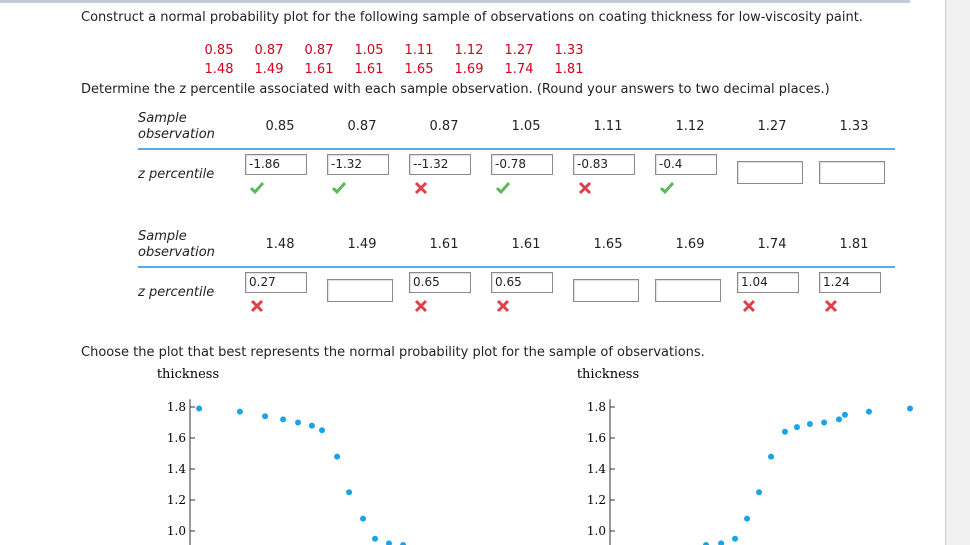  What do you see at coordinates (176, 469) in the screenshot?
I see `y-tick-label: 1.4` at bounding box center [176, 469].